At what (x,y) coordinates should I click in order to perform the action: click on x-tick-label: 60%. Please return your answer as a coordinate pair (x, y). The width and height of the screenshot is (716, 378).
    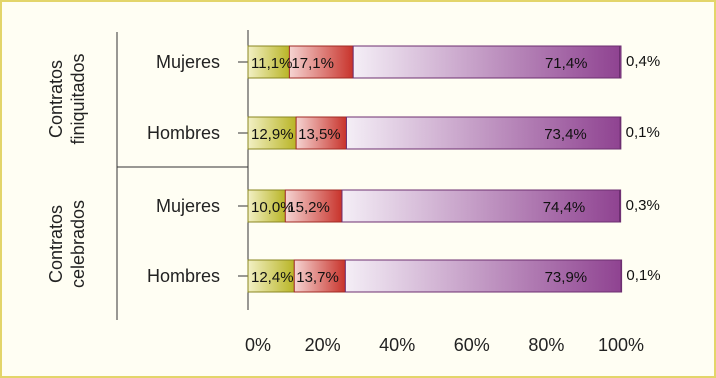
    Looking at the image, I should click on (472, 345).